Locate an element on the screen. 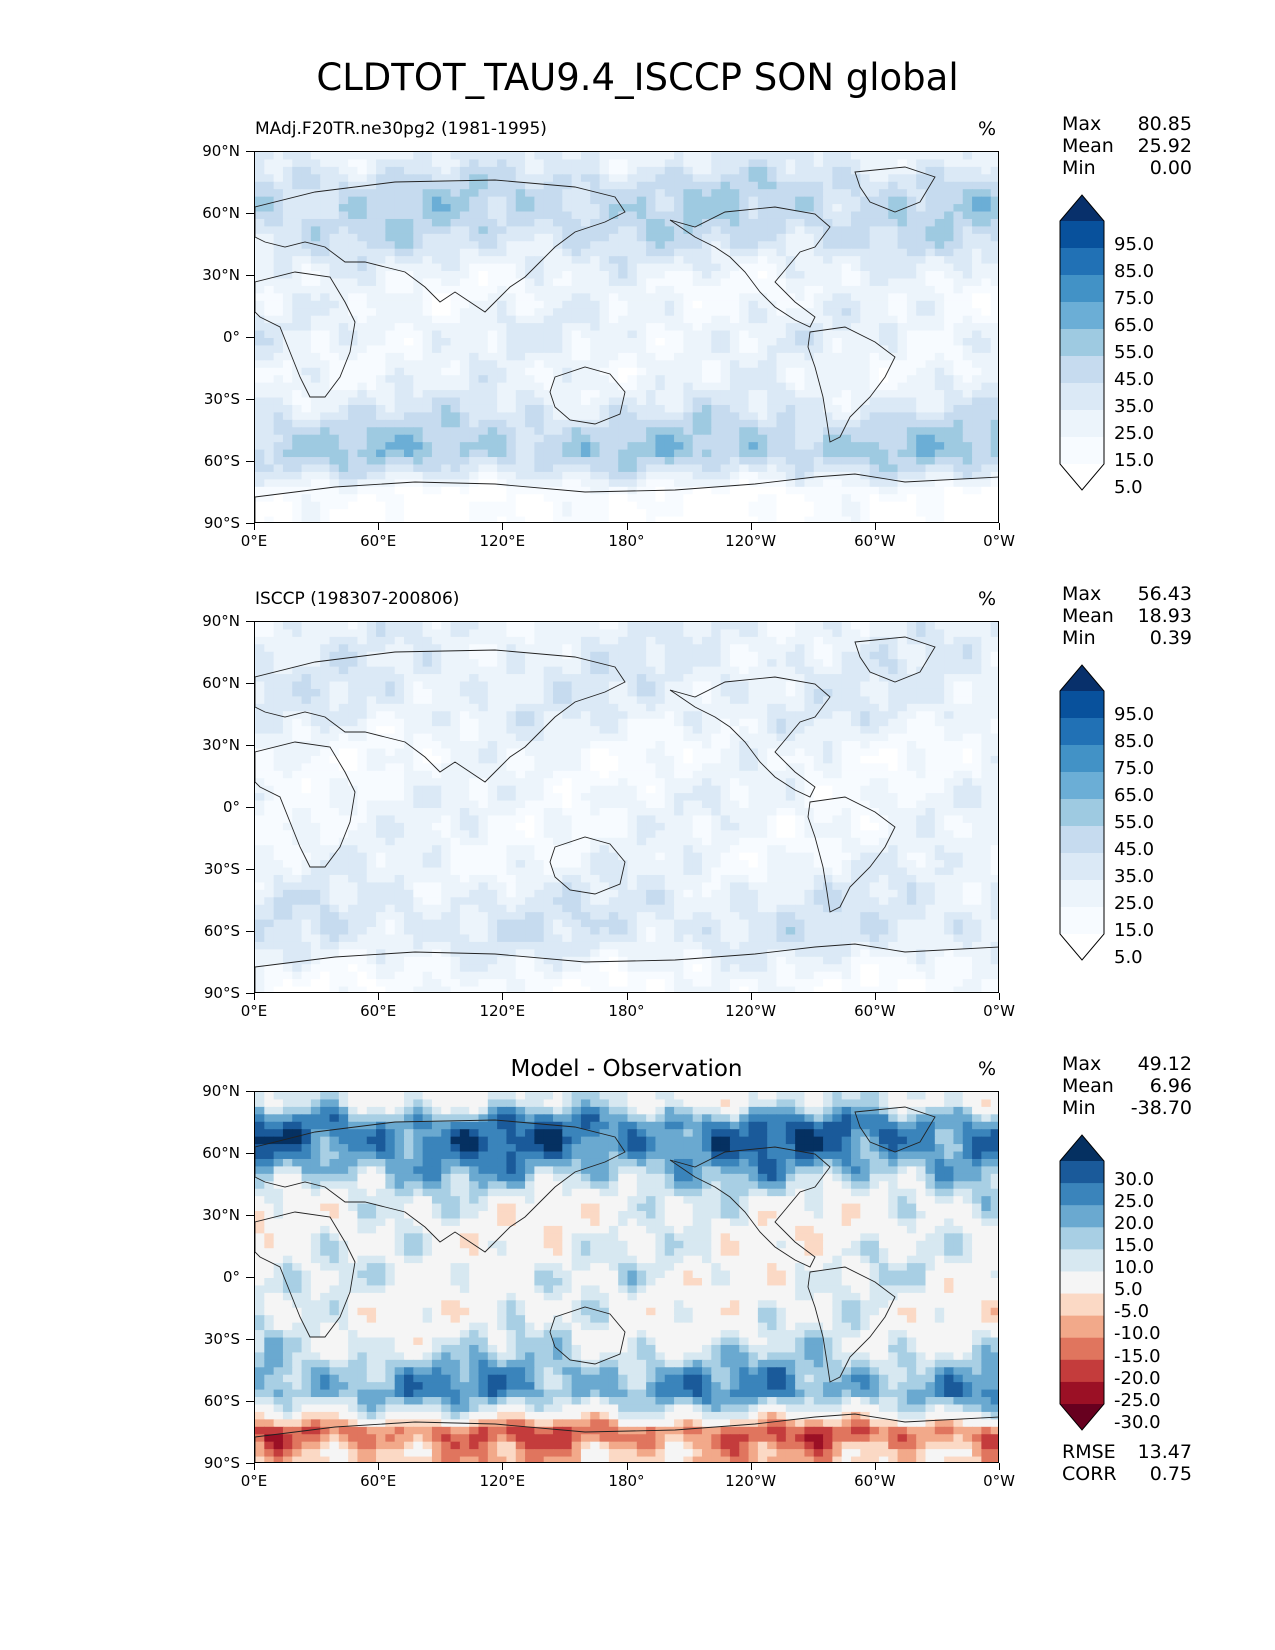 The image size is (1275, 1650). colorbar-tick-label: 85.0 is located at coordinates (1134, 272).